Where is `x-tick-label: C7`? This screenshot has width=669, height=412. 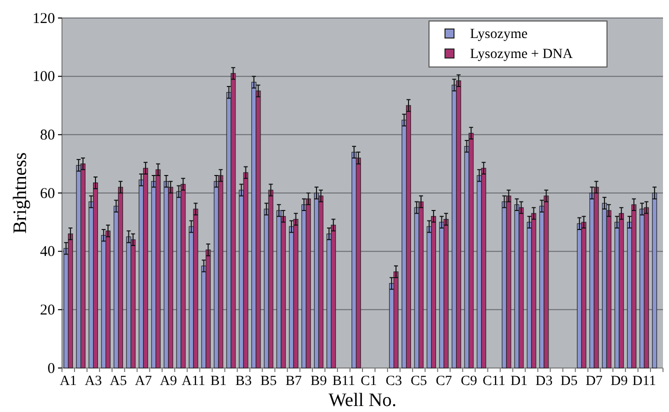 x-tick-label: C7 is located at coordinates (444, 381).